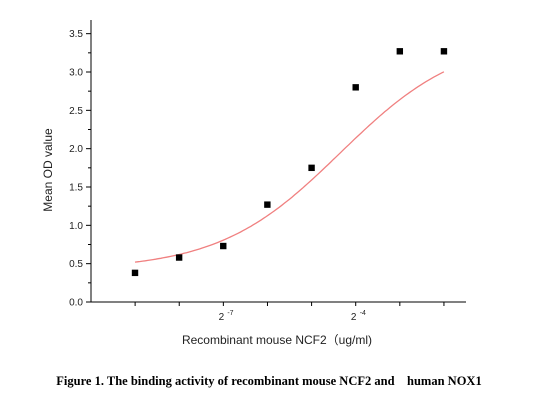 The width and height of the screenshot is (538, 409). I want to click on y-tick-label: 1.5, so click(76, 188).